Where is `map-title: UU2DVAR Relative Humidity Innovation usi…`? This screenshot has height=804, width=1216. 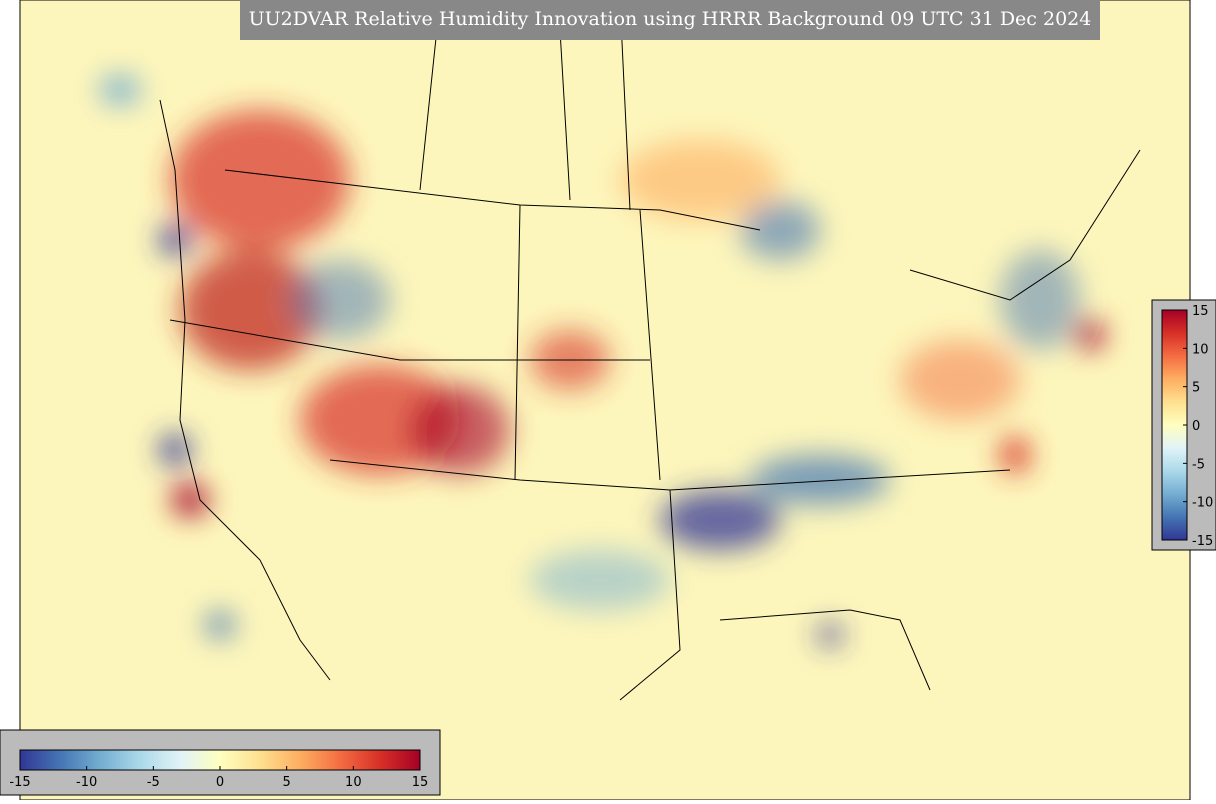 map-title: UU2DVAR Relative Humidity Innovation usi… is located at coordinates (670, 19).